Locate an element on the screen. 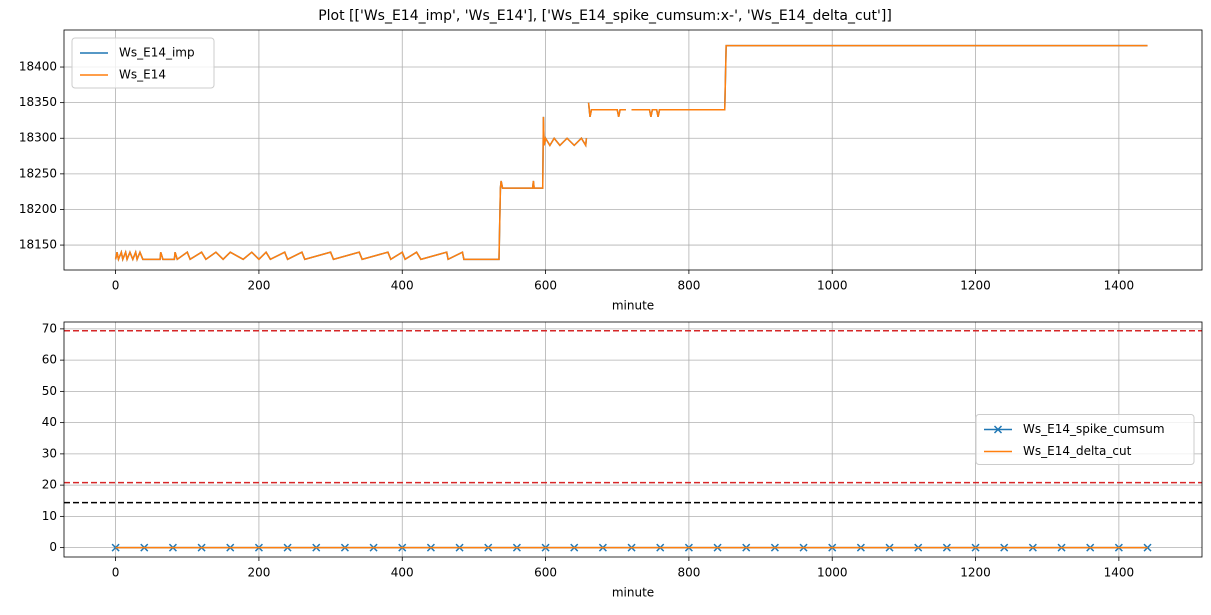 The image size is (1211, 615). legend-label: Ws_E14 is located at coordinates (142, 75).